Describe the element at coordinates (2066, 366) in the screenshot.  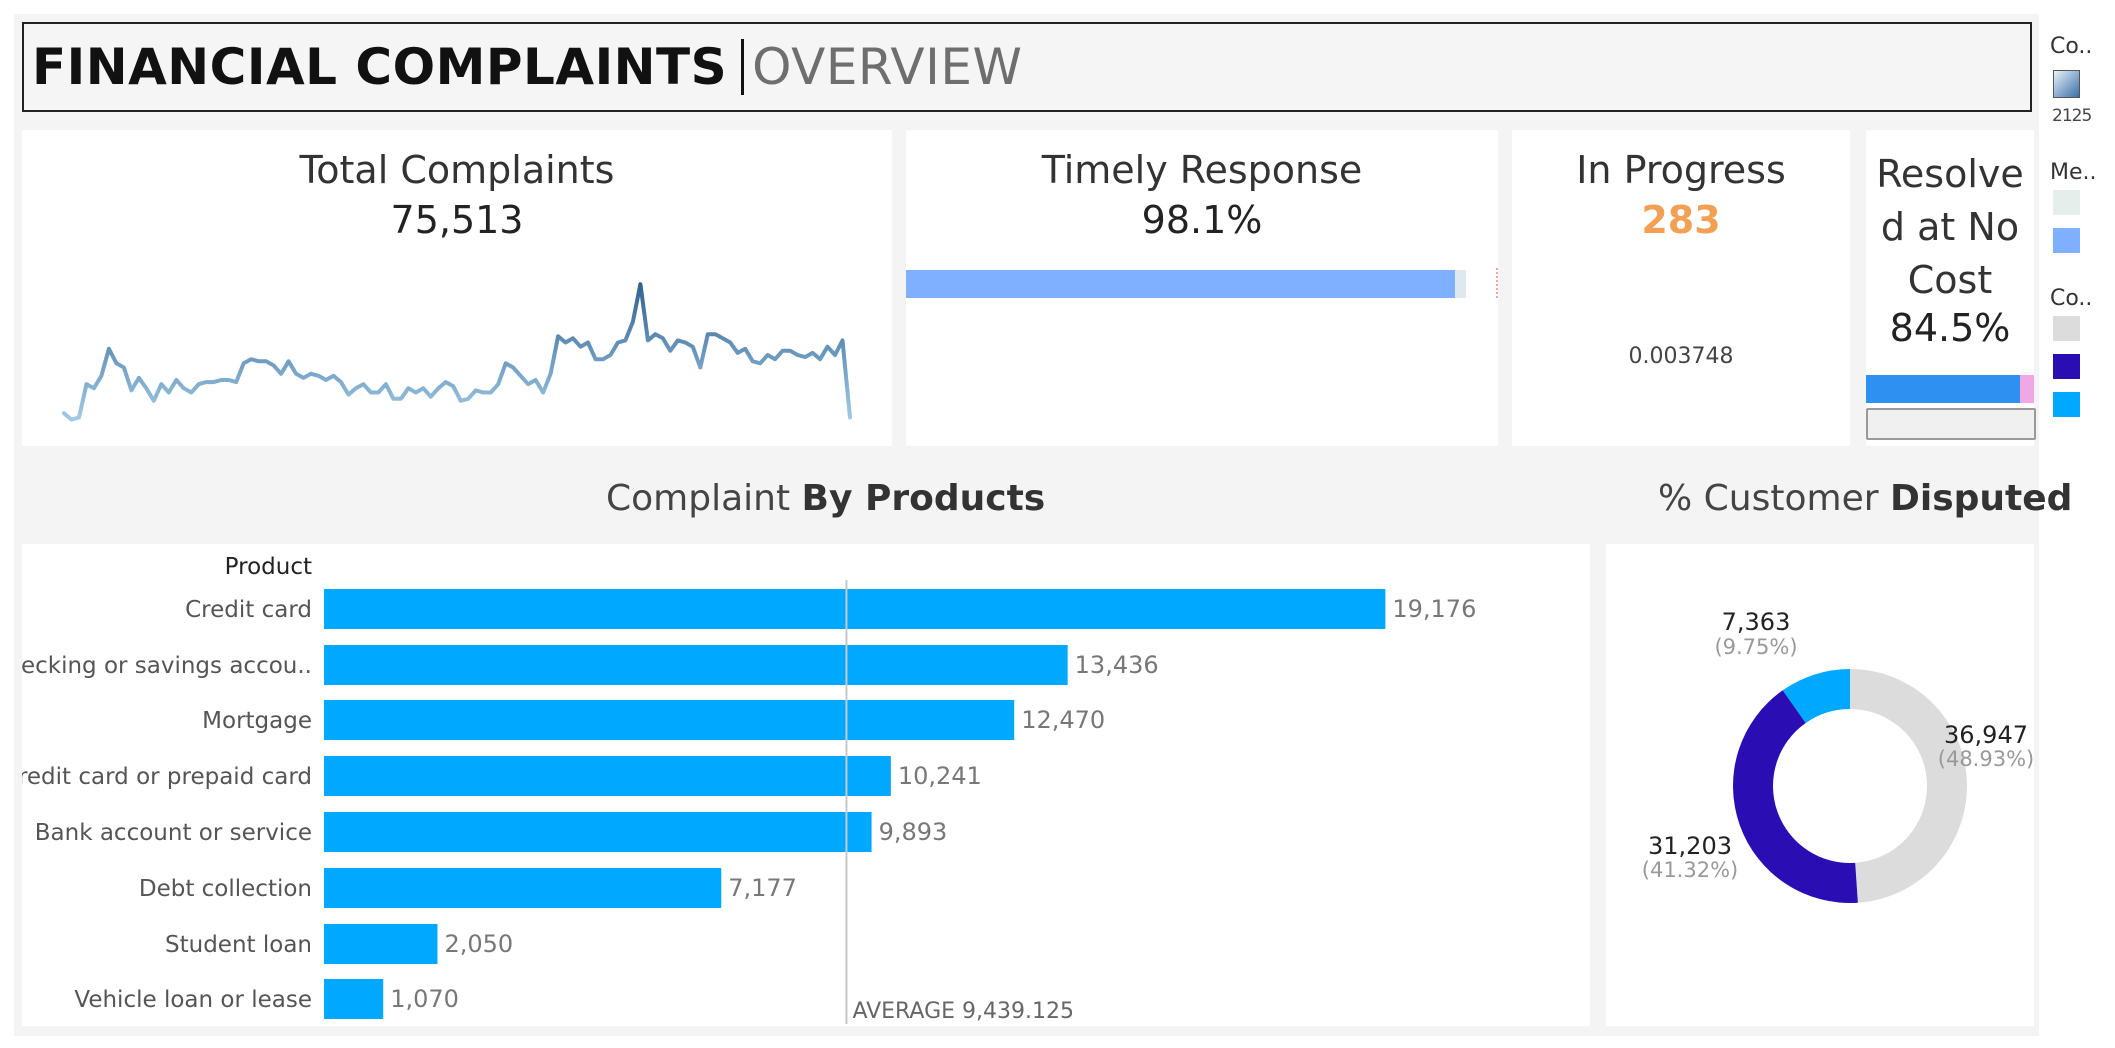
I see `legend-3-swatch-purple` at that location.